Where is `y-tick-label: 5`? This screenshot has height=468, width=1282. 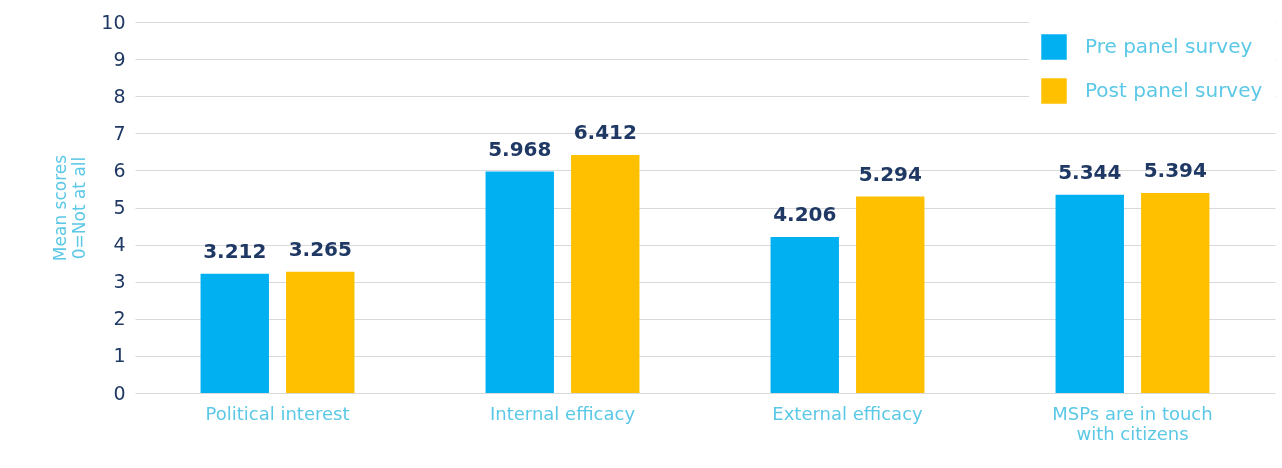
y-tick-label: 5 is located at coordinates (119, 207).